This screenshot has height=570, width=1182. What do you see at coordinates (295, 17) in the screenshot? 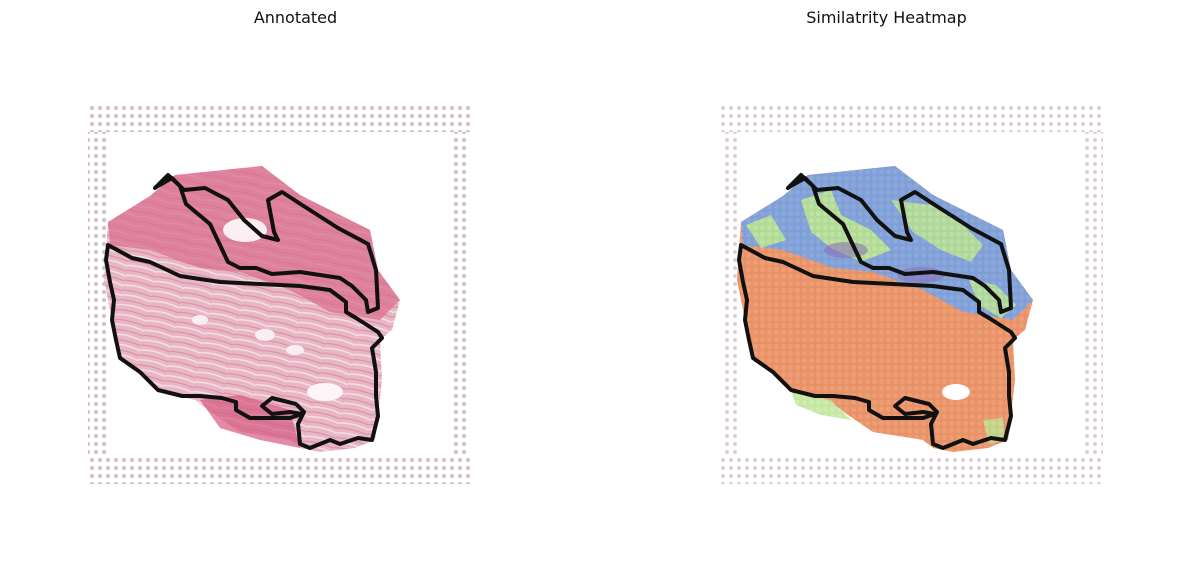
I see `panel-title-annotated: Annotated` at bounding box center [295, 17].